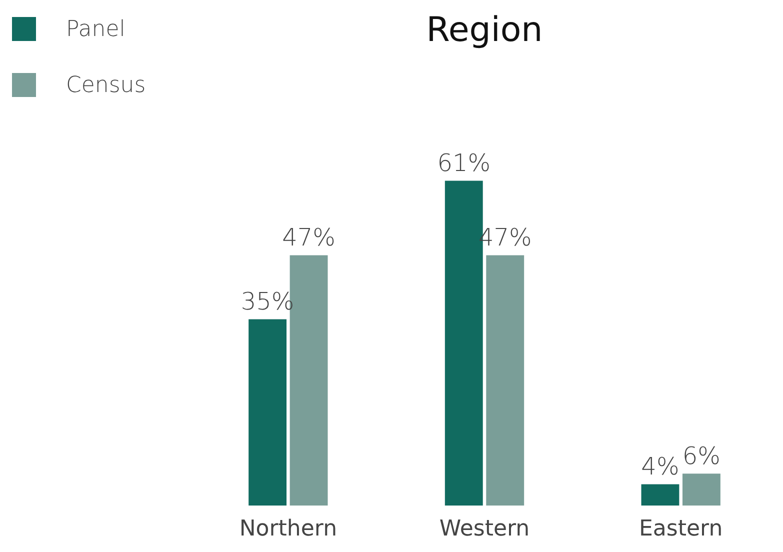  Describe the element at coordinates (660, 466) in the screenshot. I see `data-label: 4%` at that location.